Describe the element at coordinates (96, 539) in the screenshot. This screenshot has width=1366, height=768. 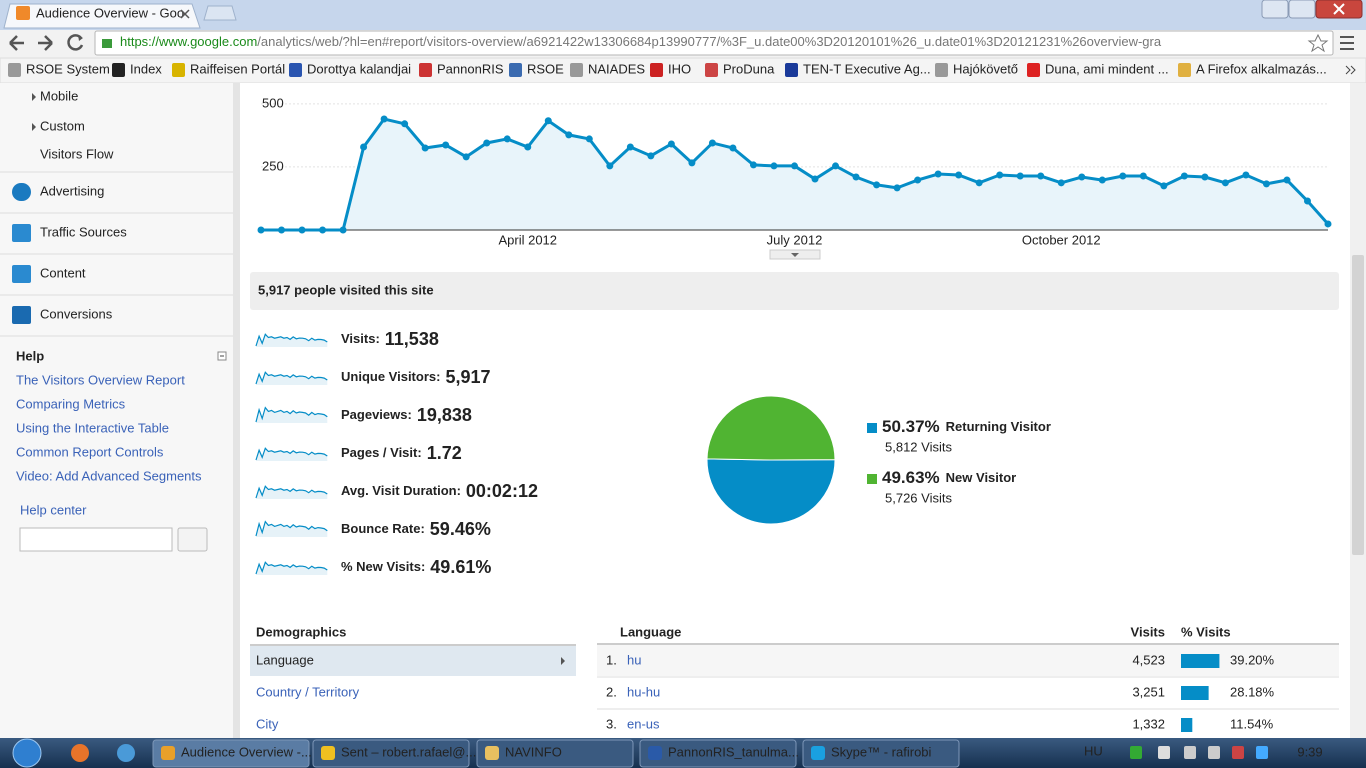
I see `search-input` at that location.